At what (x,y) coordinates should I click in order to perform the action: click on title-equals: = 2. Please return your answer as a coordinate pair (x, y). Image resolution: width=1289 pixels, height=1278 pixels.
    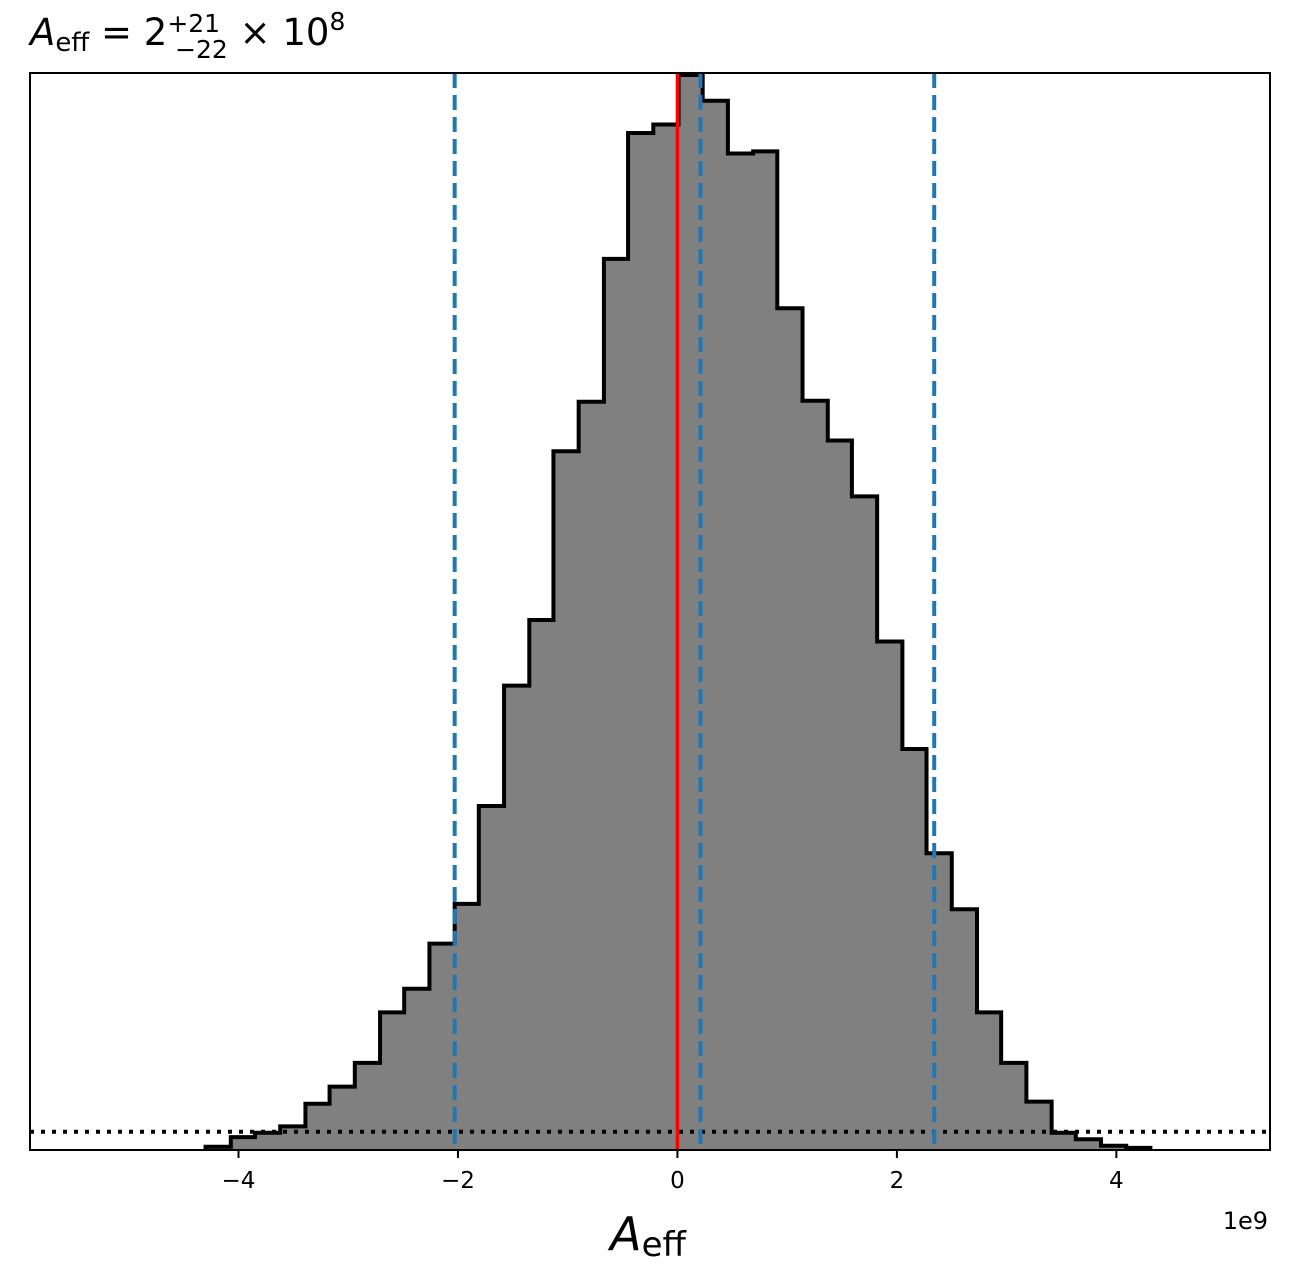
    Looking at the image, I should click on (128, 32).